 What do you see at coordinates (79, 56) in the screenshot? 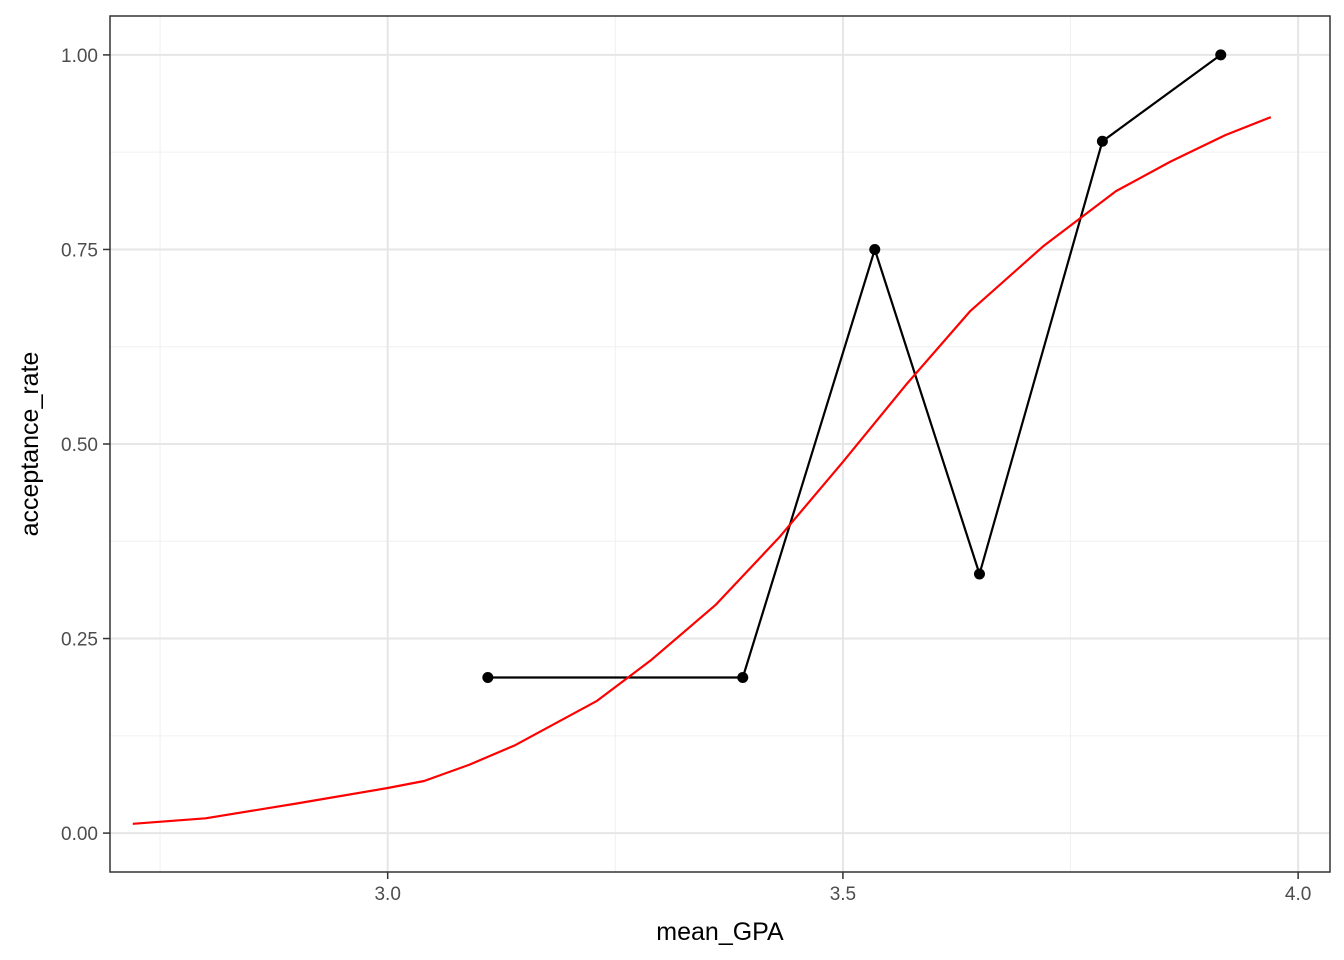
I see `y-tick-label: 1.00` at bounding box center [79, 56].